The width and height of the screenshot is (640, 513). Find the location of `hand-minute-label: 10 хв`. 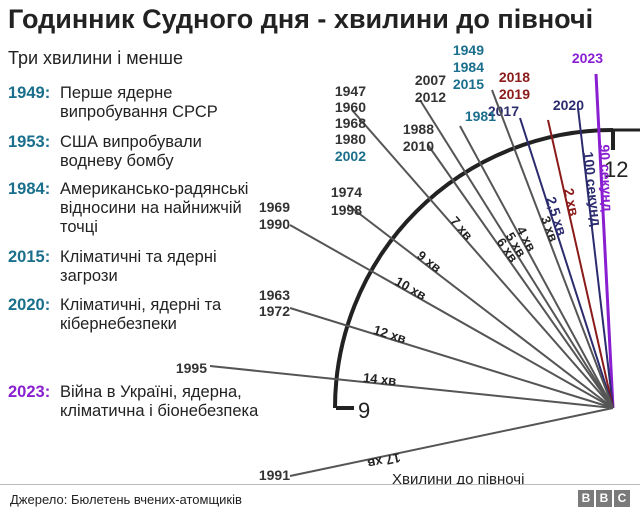

hand-minute-label: 10 хв is located at coordinates (411, 288).